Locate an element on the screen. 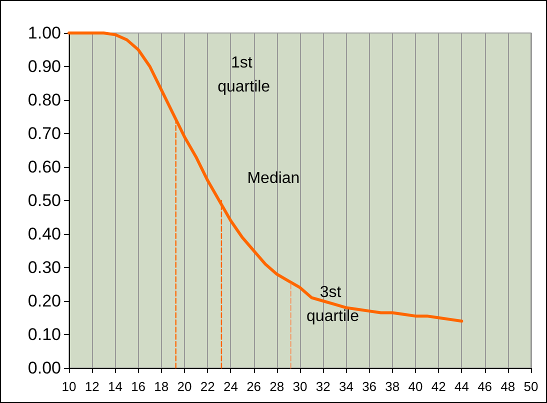 The image size is (547, 403). x-tick-label: 26 is located at coordinates (254, 386).